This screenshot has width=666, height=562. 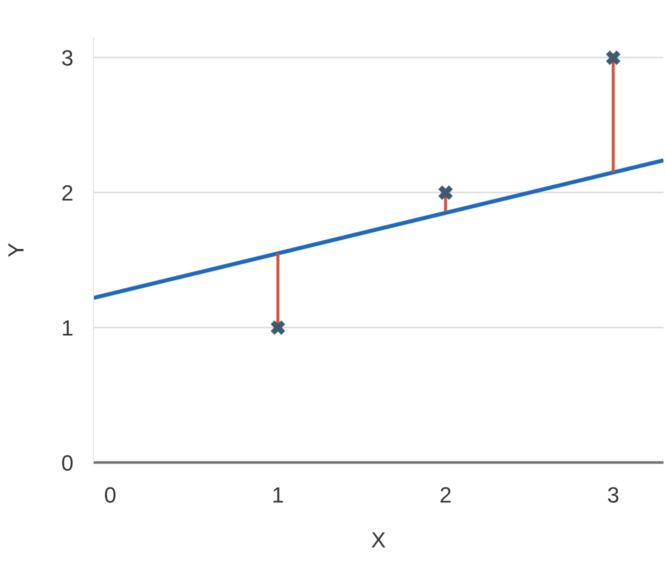 What do you see at coordinates (278, 495) in the screenshot?
I see `x-tick-label: 1` at bounding box center [278, 495].